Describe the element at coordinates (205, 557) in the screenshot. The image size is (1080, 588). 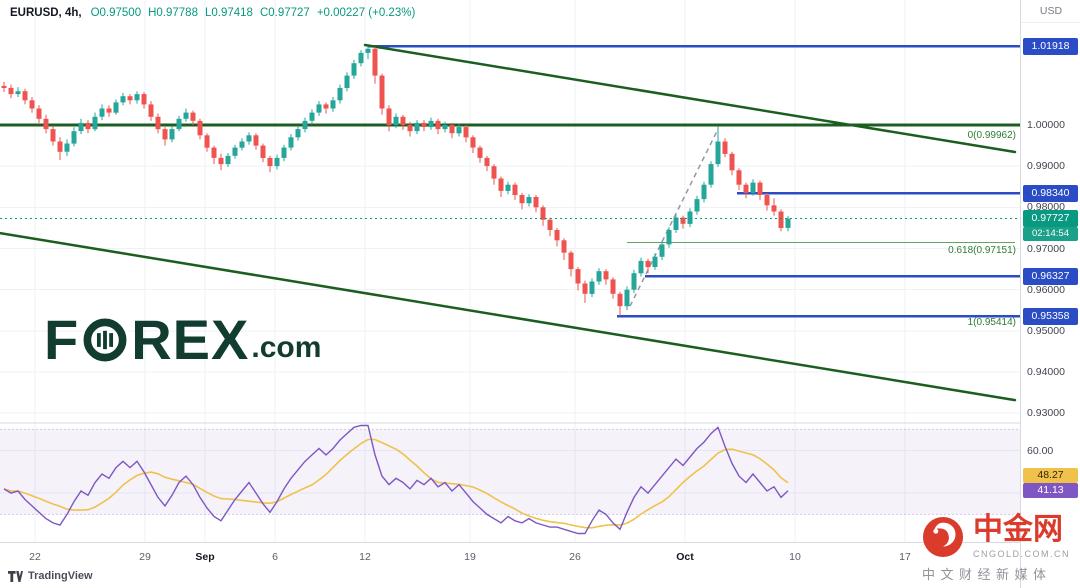
I see `time-tick-label: Sep` at that location.